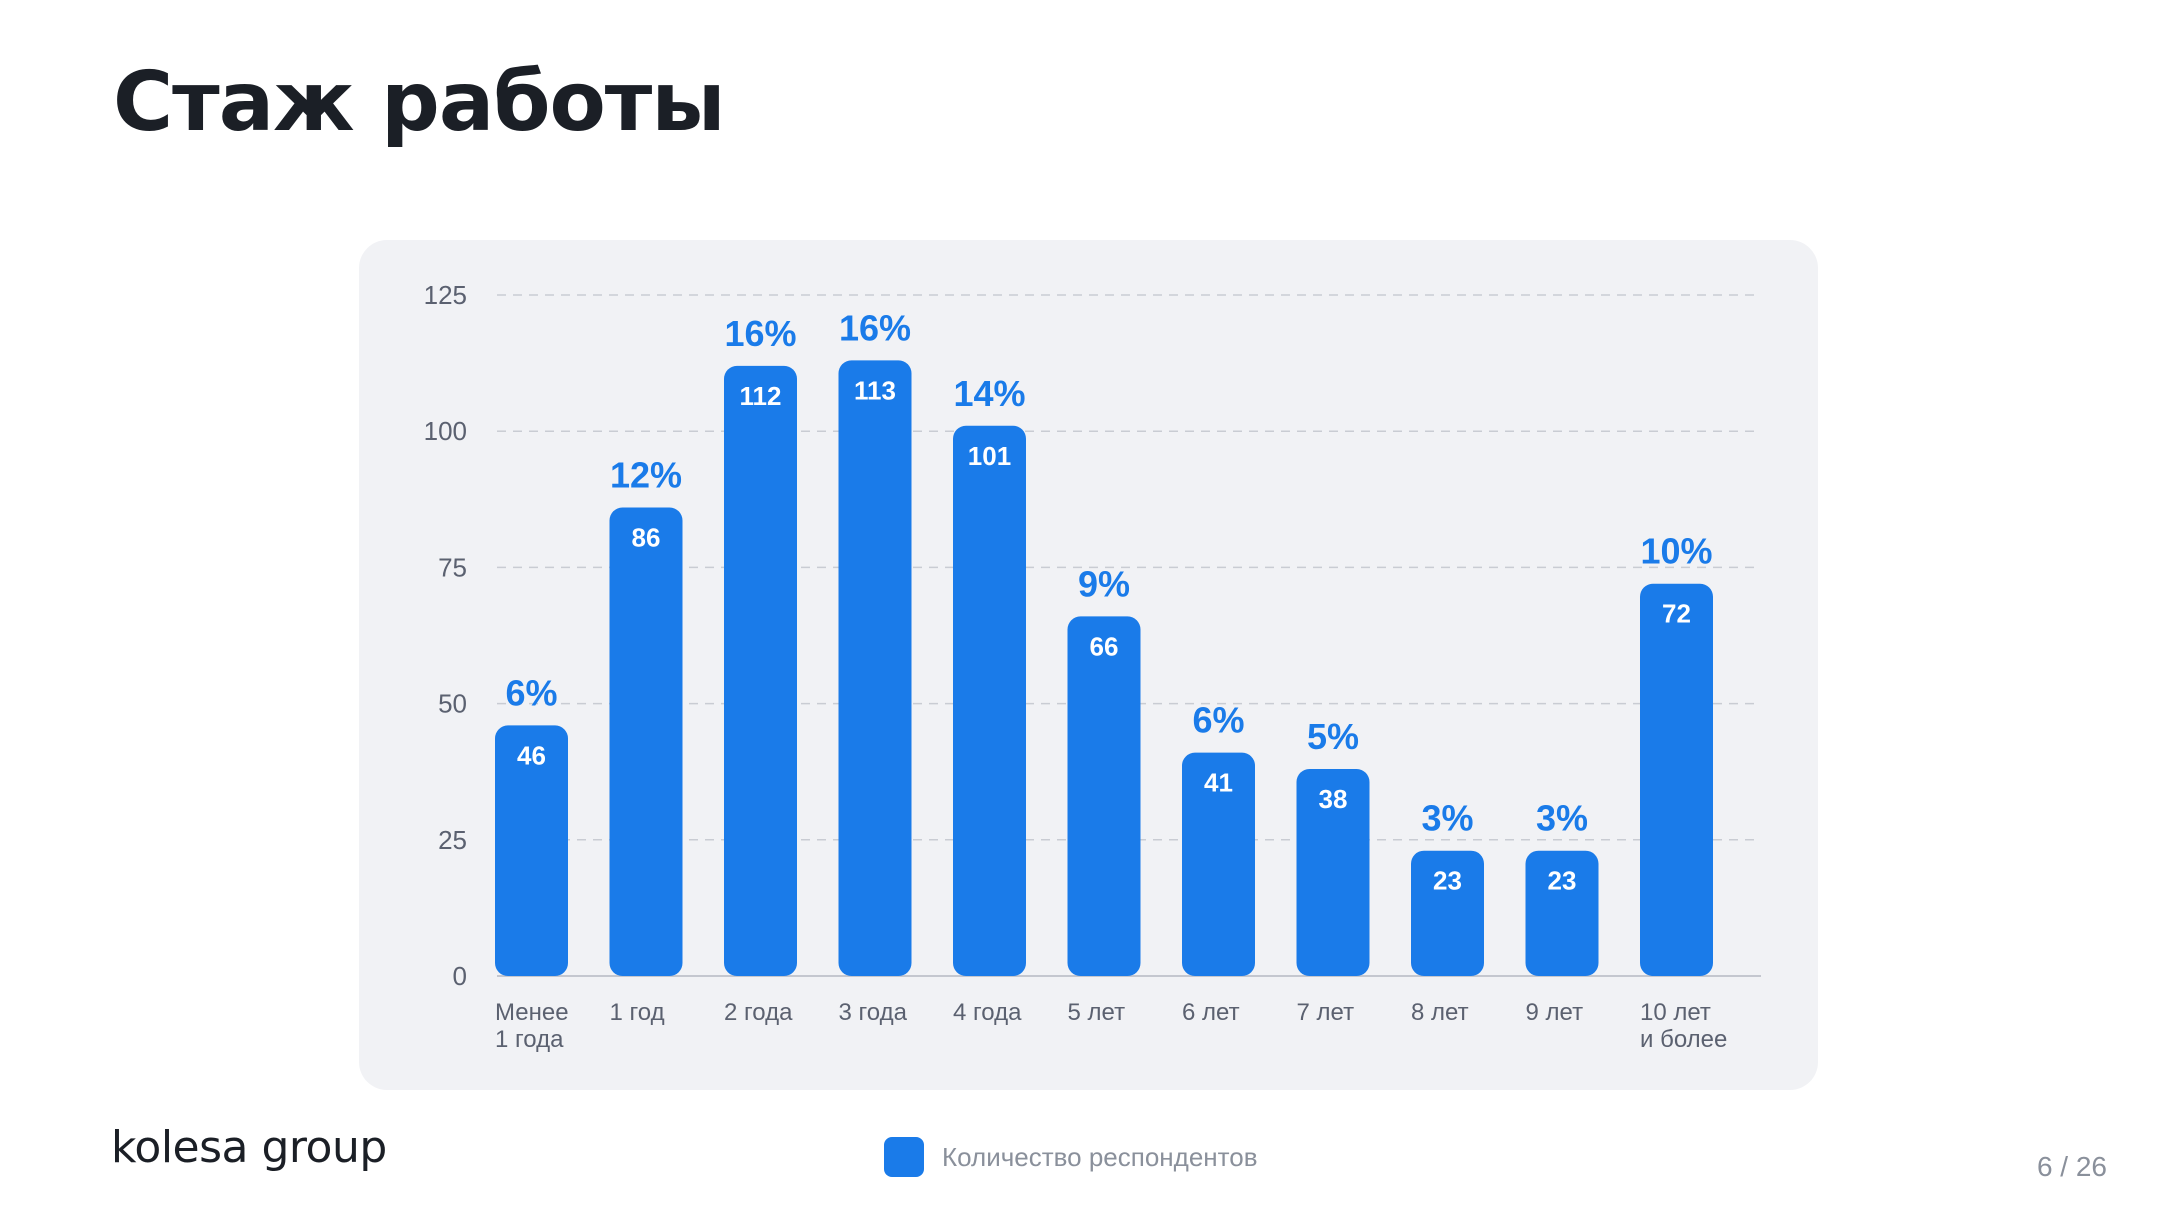  What do you see at coordinates (761, 396) in the screenshot?
I see `bar-value-label: 112` at bounding box center [761, 396].